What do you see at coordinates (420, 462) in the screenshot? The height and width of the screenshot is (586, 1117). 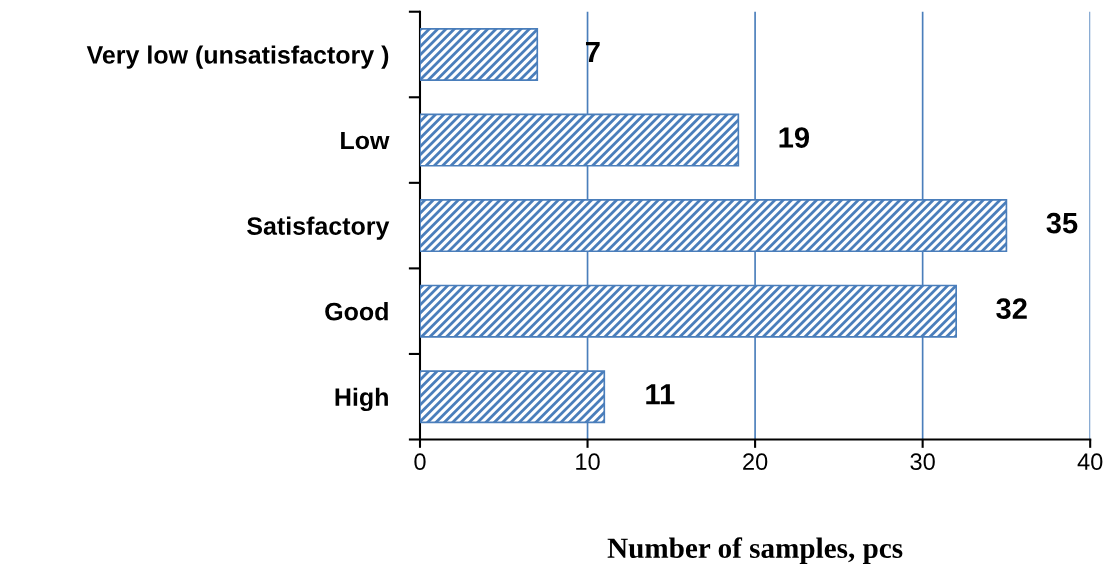 I see `x-tick-label: 0` at bounding box center [420, 462].